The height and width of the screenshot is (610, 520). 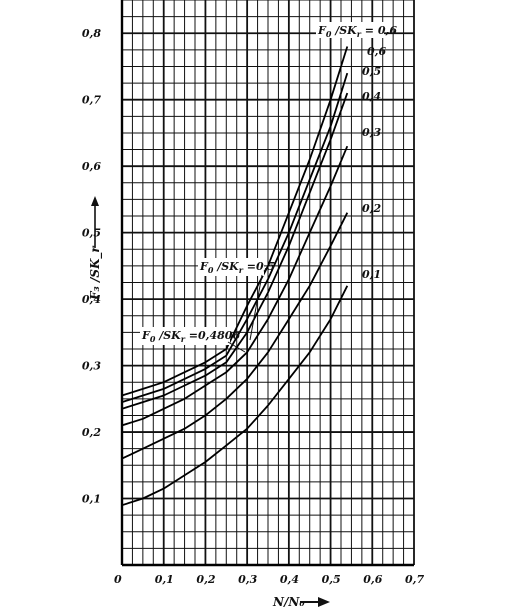 What do you see at coordinates (315, 602) in the screenshot?
I see `x-axis-arrow-icon` at bounding box center [315, 602].